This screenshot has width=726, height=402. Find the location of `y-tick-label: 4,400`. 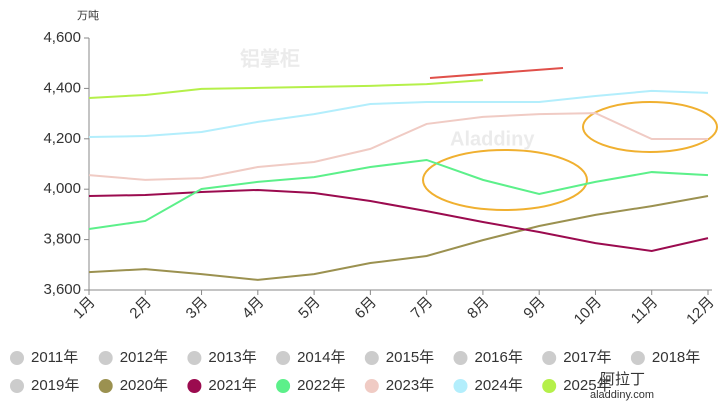

y-tick-label: 4,400 is located at coordinates (62, 87).